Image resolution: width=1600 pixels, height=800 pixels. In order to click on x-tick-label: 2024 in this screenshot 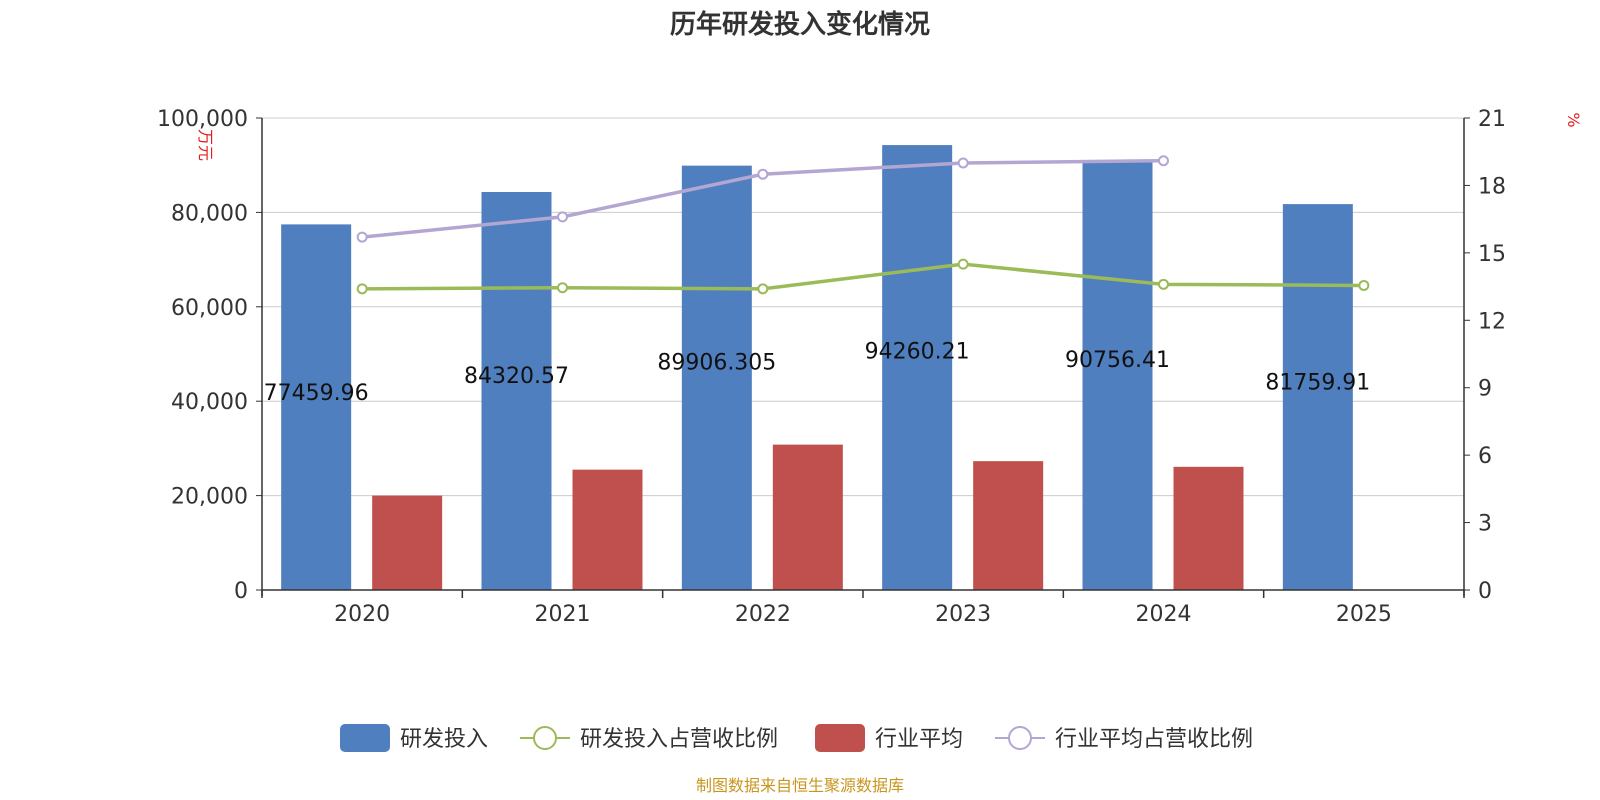, I will do `click(1164, 614)`.